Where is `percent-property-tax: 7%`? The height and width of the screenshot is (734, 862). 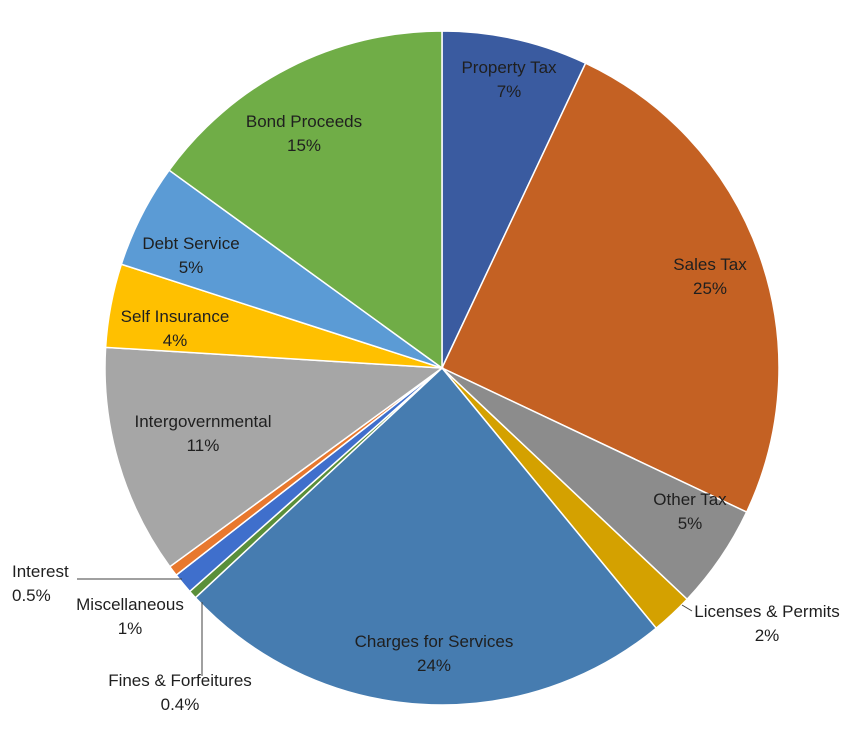
percent-property-tax: 7% is located at coordinates (509, 91).